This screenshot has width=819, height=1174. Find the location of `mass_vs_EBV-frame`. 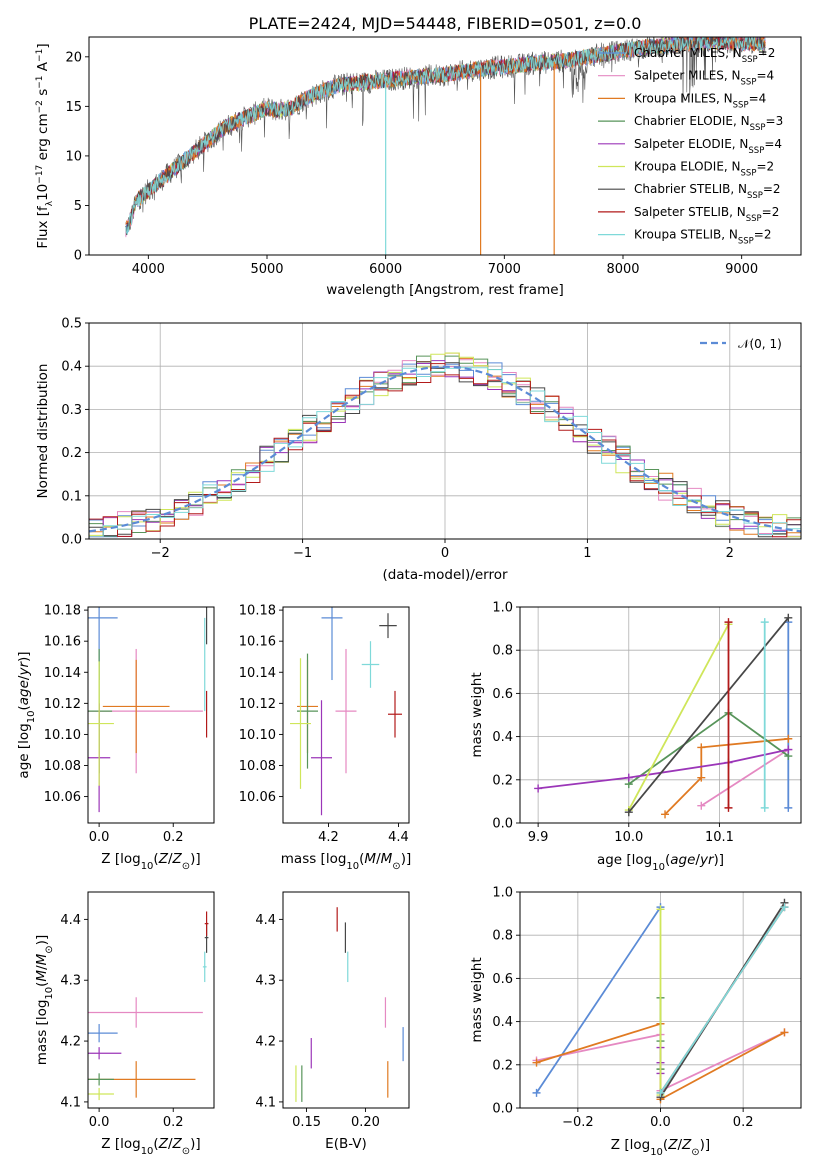

mass_vs_EBV-frame is located at coordinates (346, 1000).